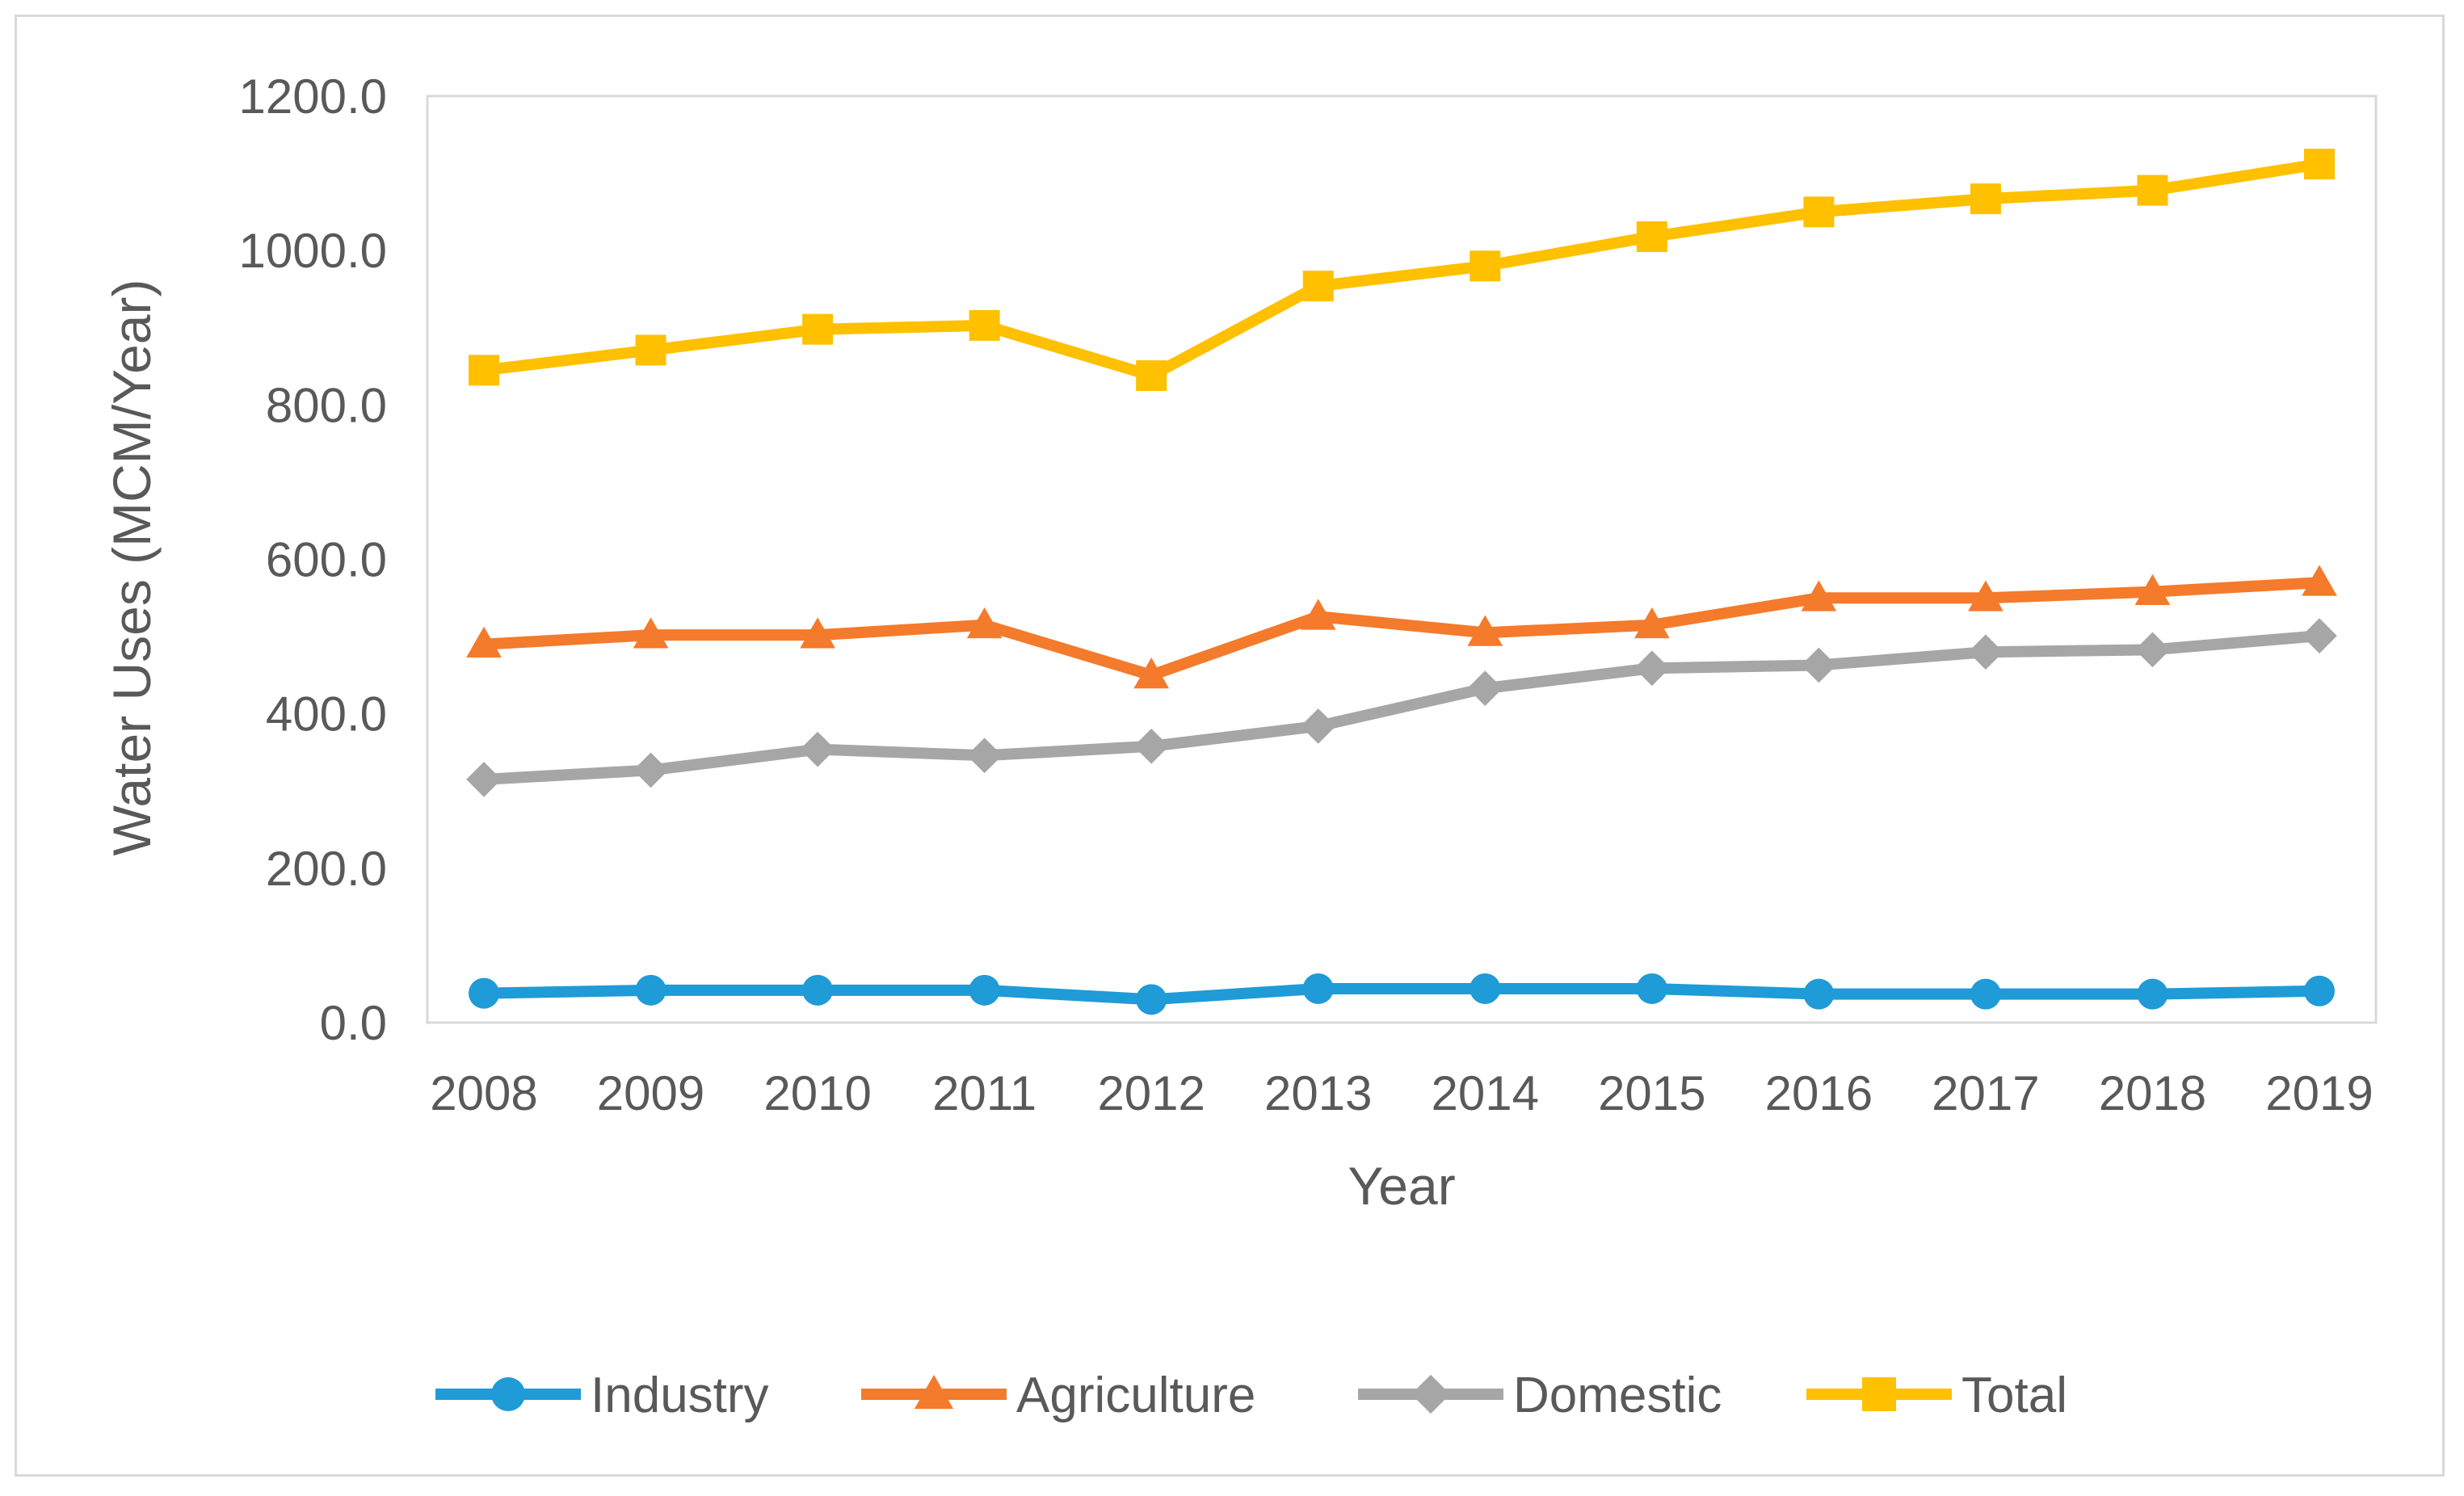 Image resolution: width=2464 pixels, height=1496 pixels. I want to click on legend-item-total: Total, so click(1936, 1395).